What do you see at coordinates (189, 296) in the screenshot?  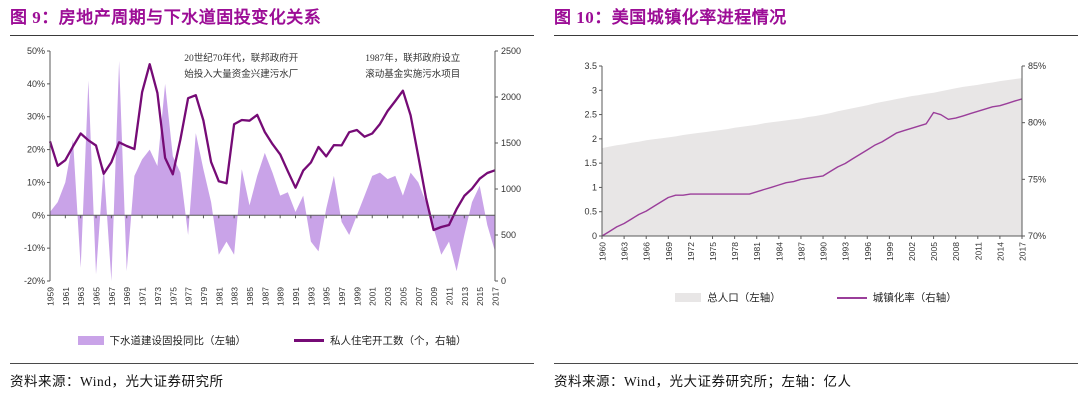 I see `svg-text: 1977` at bounding box center [189, 296].